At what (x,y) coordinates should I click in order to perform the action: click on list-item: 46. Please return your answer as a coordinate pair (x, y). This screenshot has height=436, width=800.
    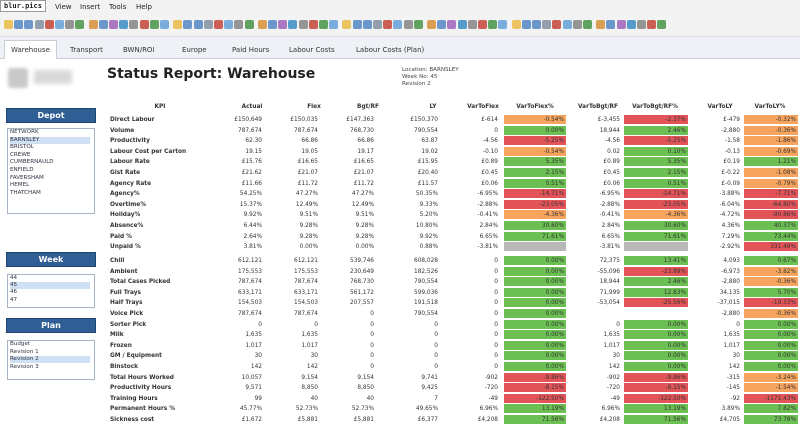
    Looking at the image, I should click on (14, 292).